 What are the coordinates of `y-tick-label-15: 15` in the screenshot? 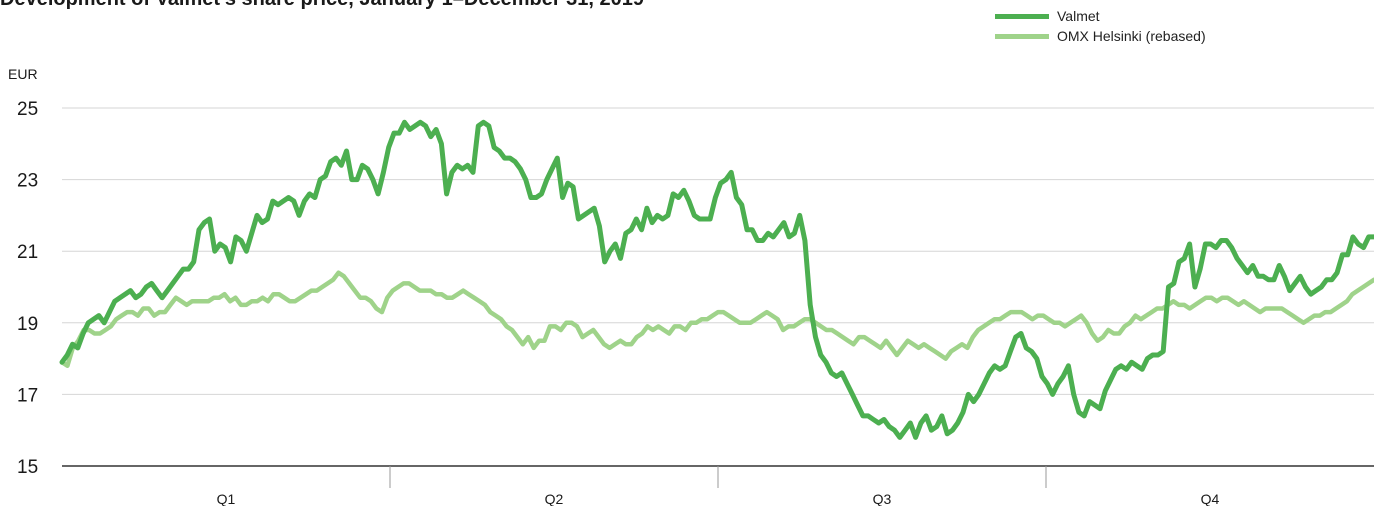 It's located at (27, 467).